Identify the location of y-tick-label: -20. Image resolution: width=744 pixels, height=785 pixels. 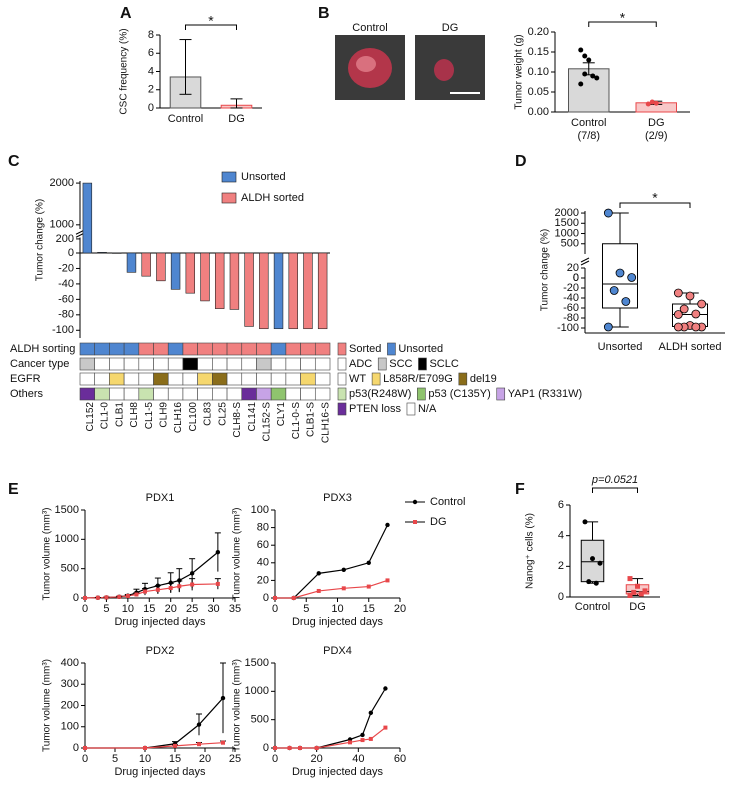
(66, 268).